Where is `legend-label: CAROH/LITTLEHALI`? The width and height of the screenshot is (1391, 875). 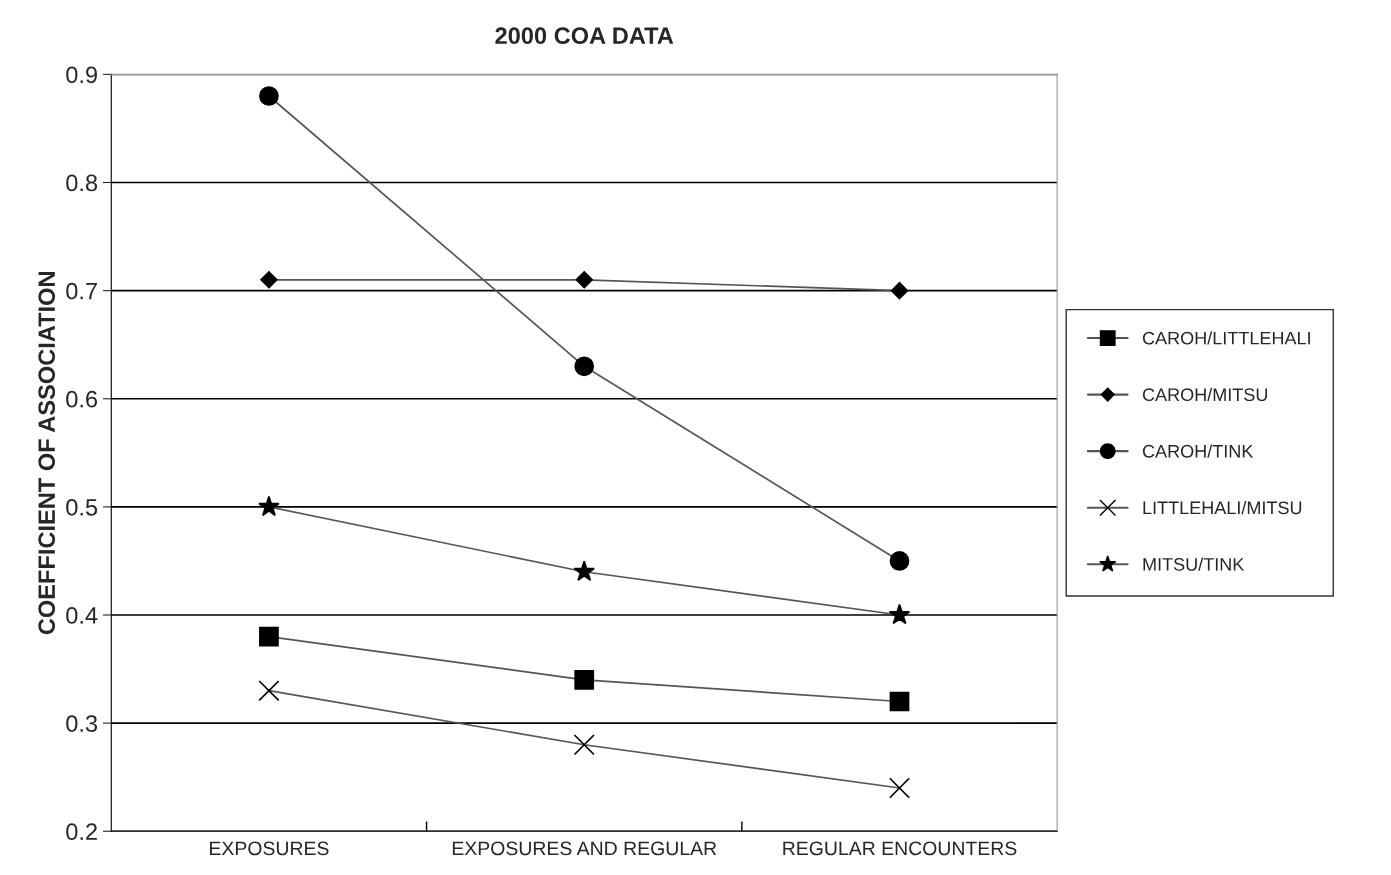 legend-label: CAROH/LITTLEHALI is located at coordinates (1226, 338).